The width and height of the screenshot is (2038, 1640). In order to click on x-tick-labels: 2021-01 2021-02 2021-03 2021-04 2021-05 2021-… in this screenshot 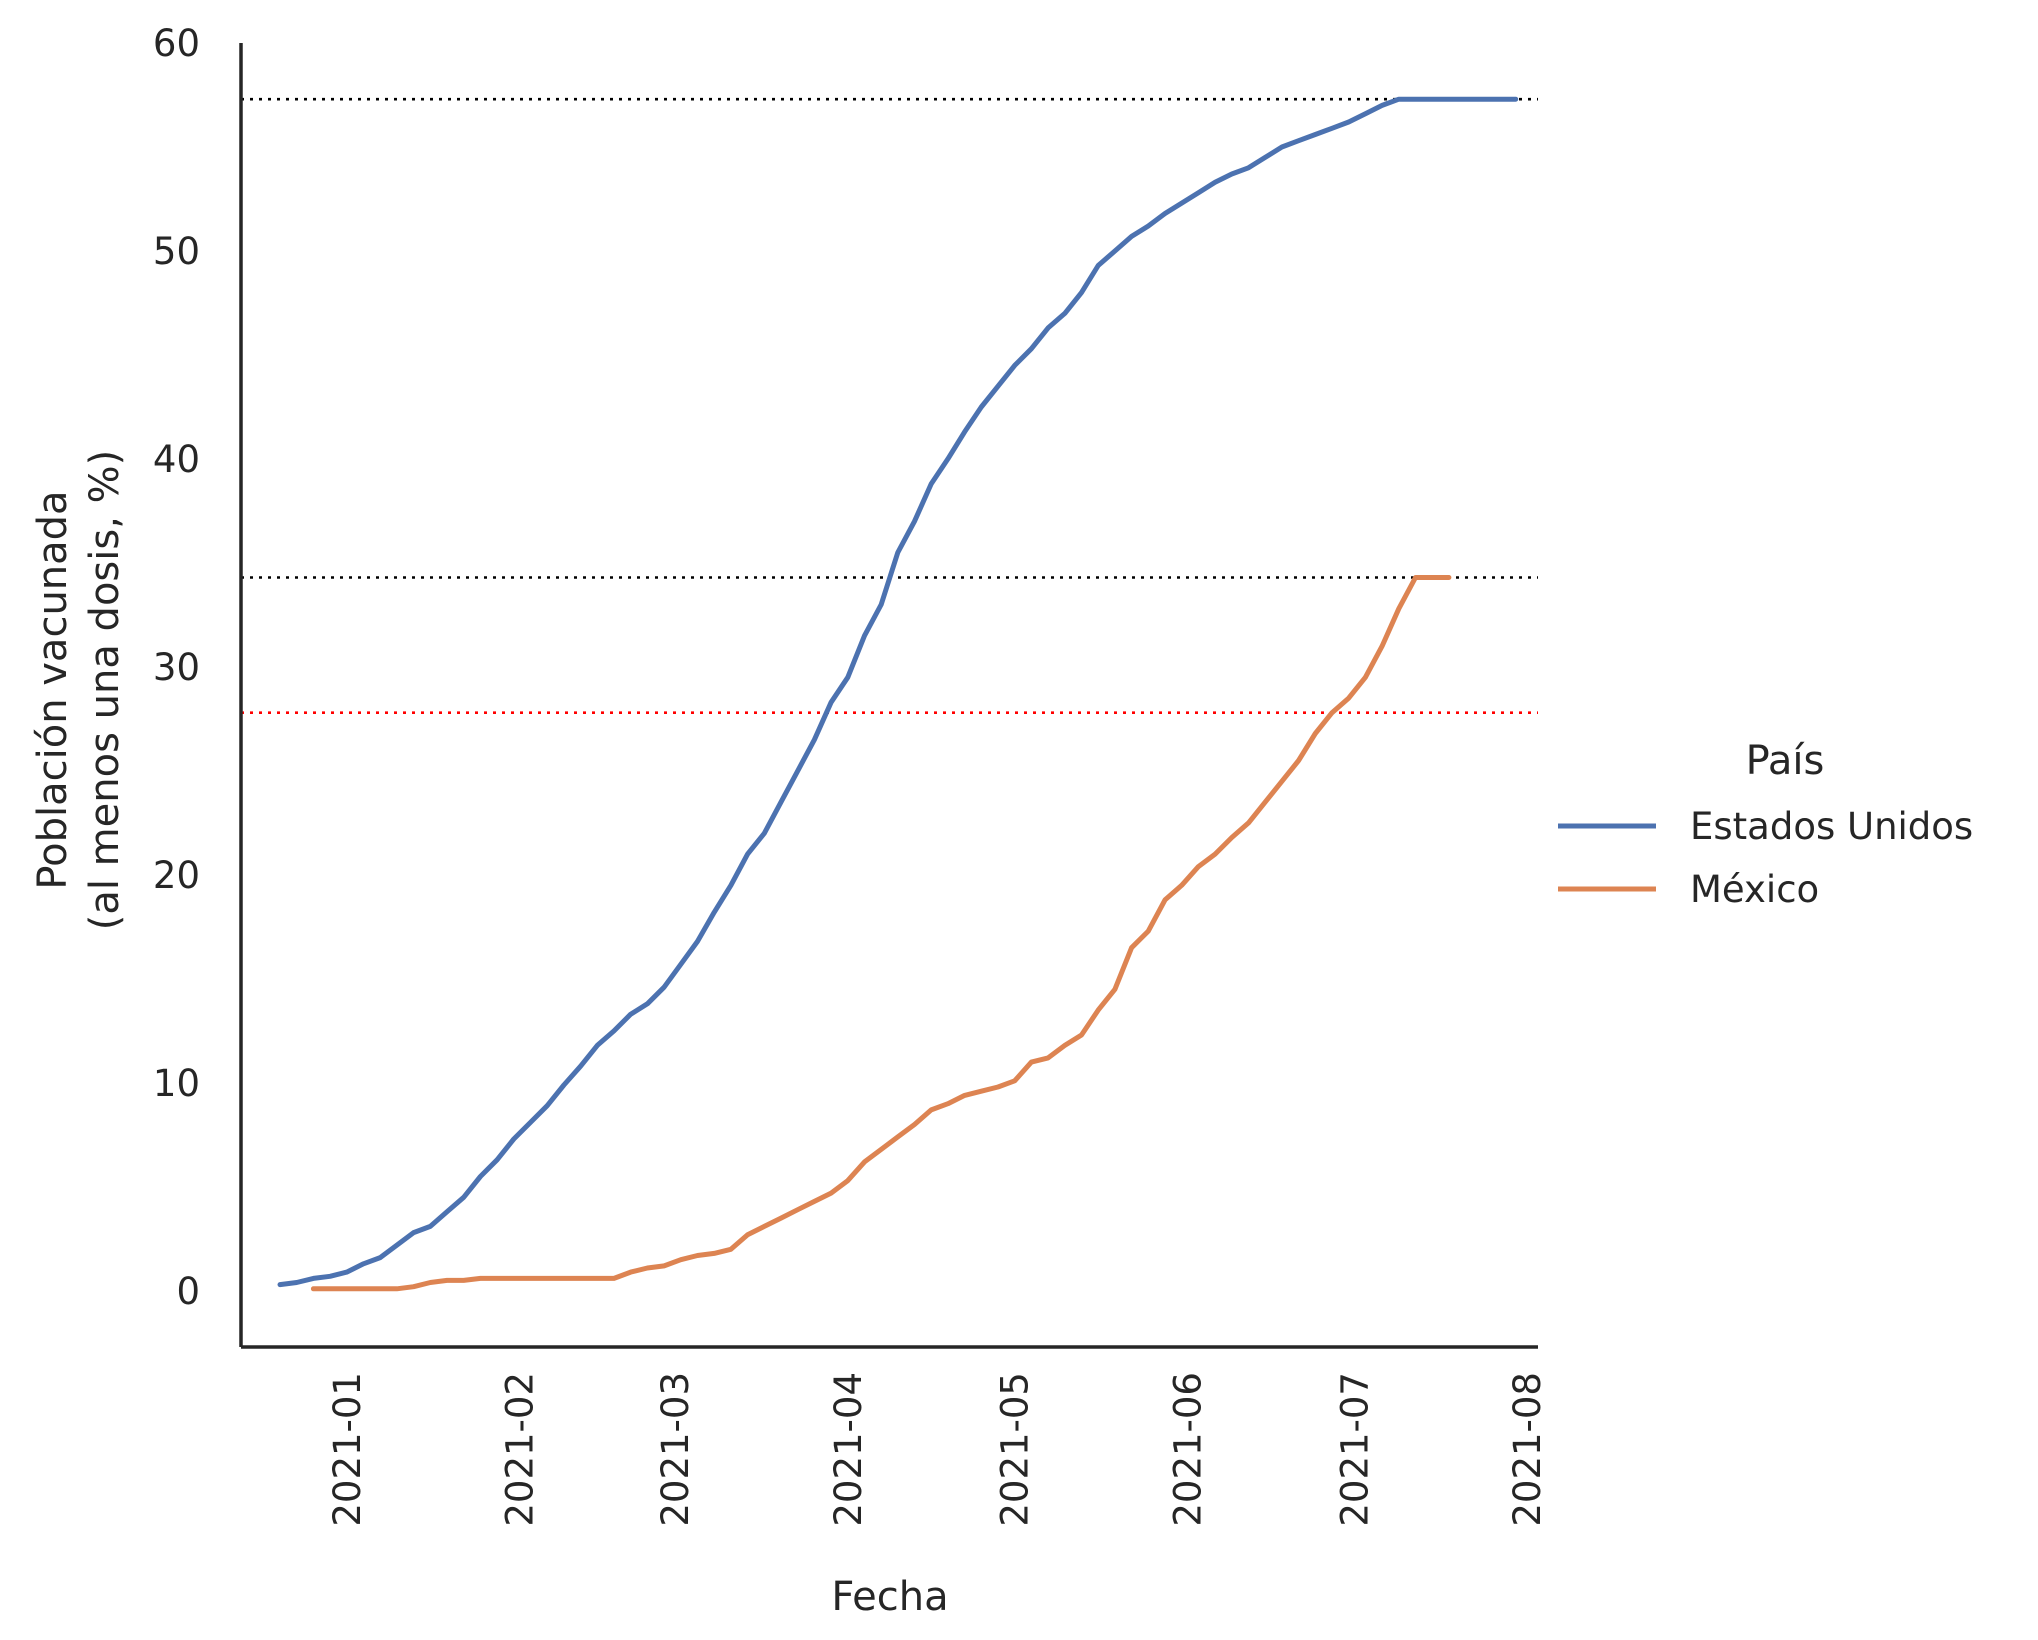, I will do `click(937, 1449)`.